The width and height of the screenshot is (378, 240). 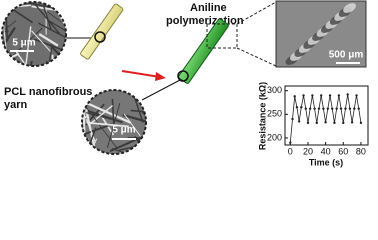 I want to click on arrow-head, so click(x=160, y=76).